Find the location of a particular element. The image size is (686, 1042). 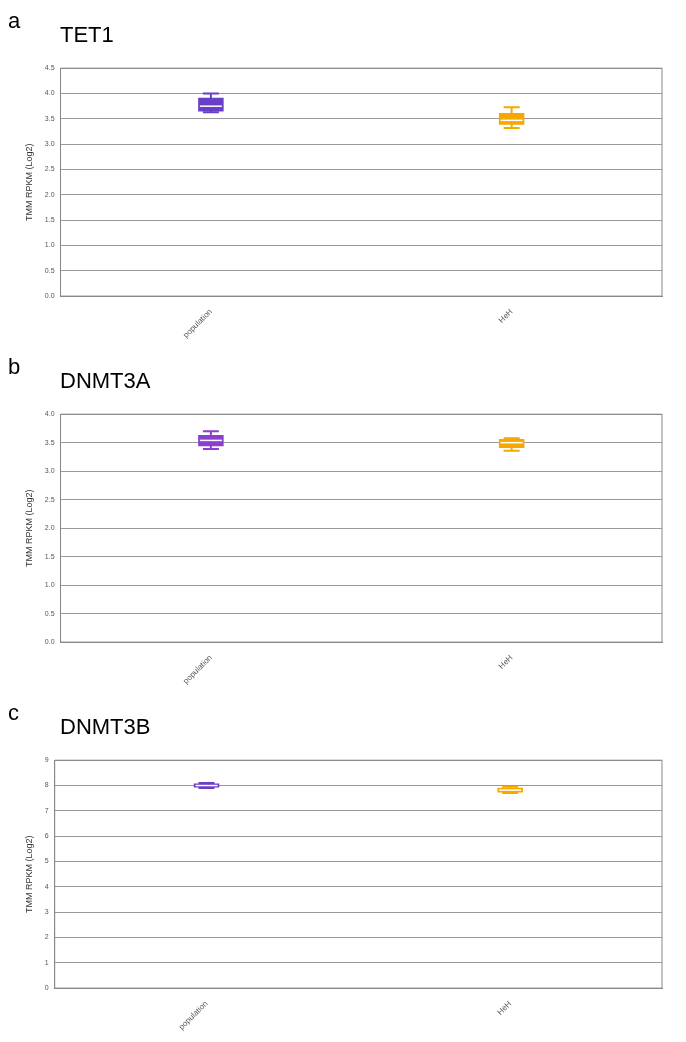

text: b is located at coordinates (14, 367).